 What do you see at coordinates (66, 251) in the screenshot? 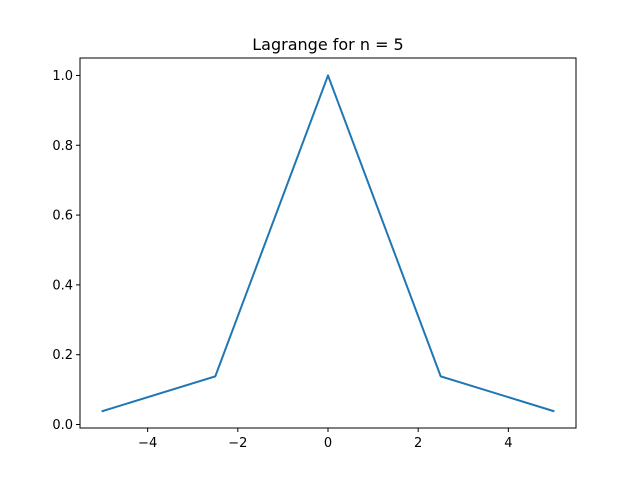
I see `y-axis-ticks: 0.0 0.2 0.4 0.6 0.8 1.0` at bounding box center [66, 251].